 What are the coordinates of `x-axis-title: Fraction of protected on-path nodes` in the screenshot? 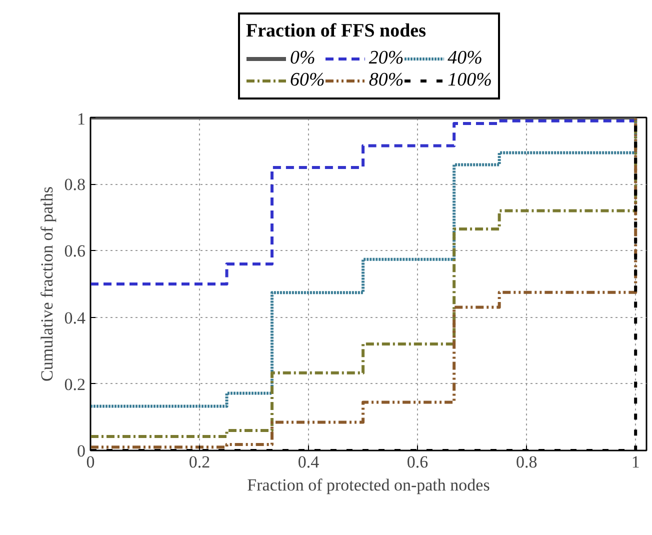 It's located at (368, 485).